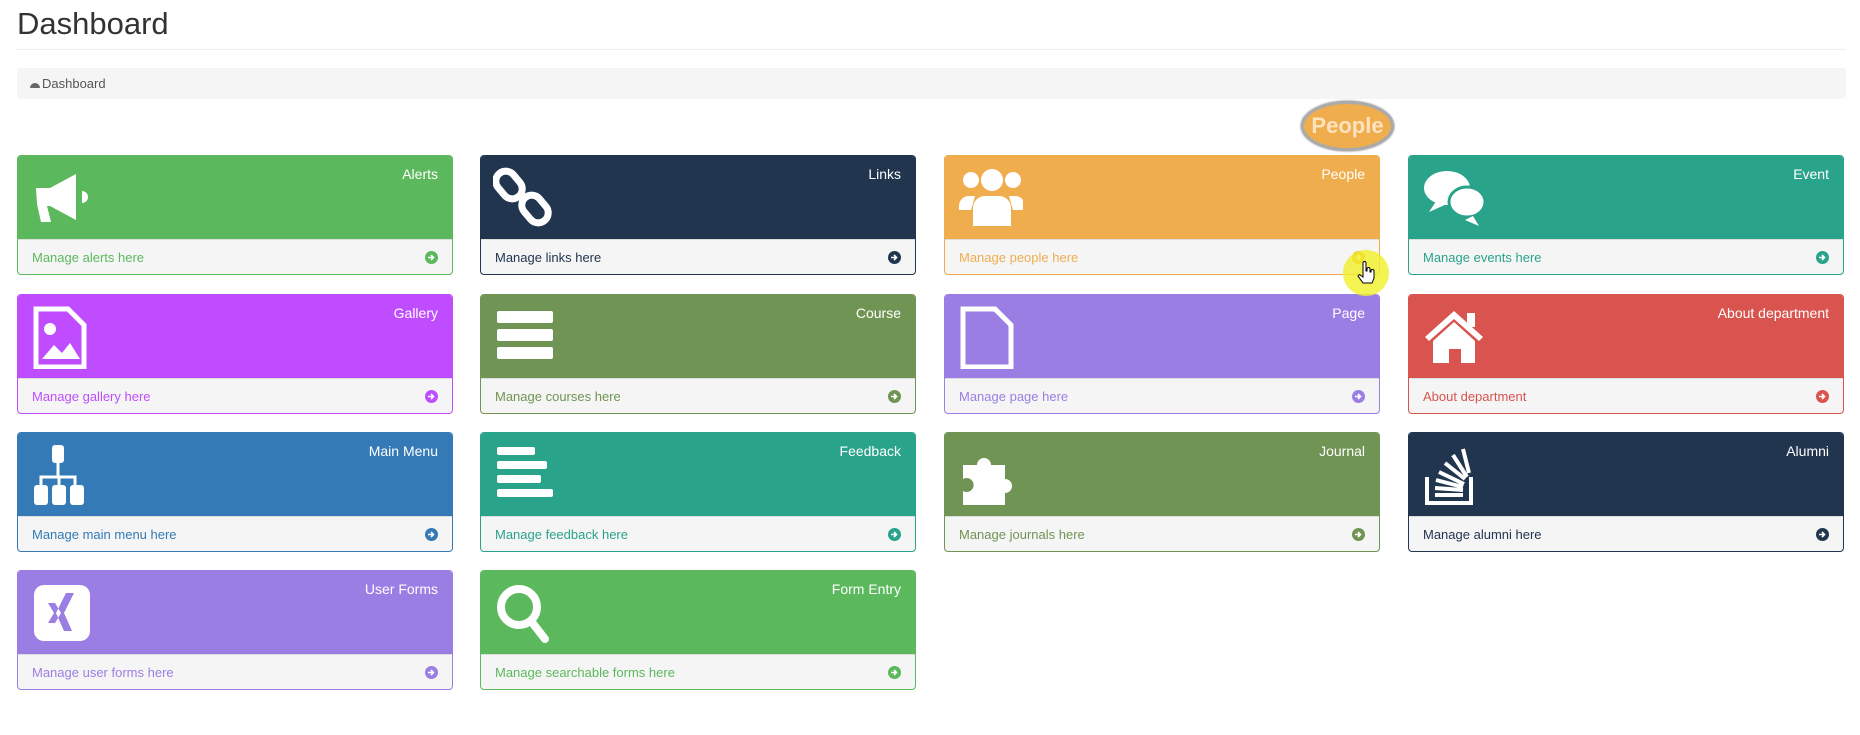  Describe the element at coordinates (1162, 474) in the screenshot. I see `card-header: Journal` at that location.